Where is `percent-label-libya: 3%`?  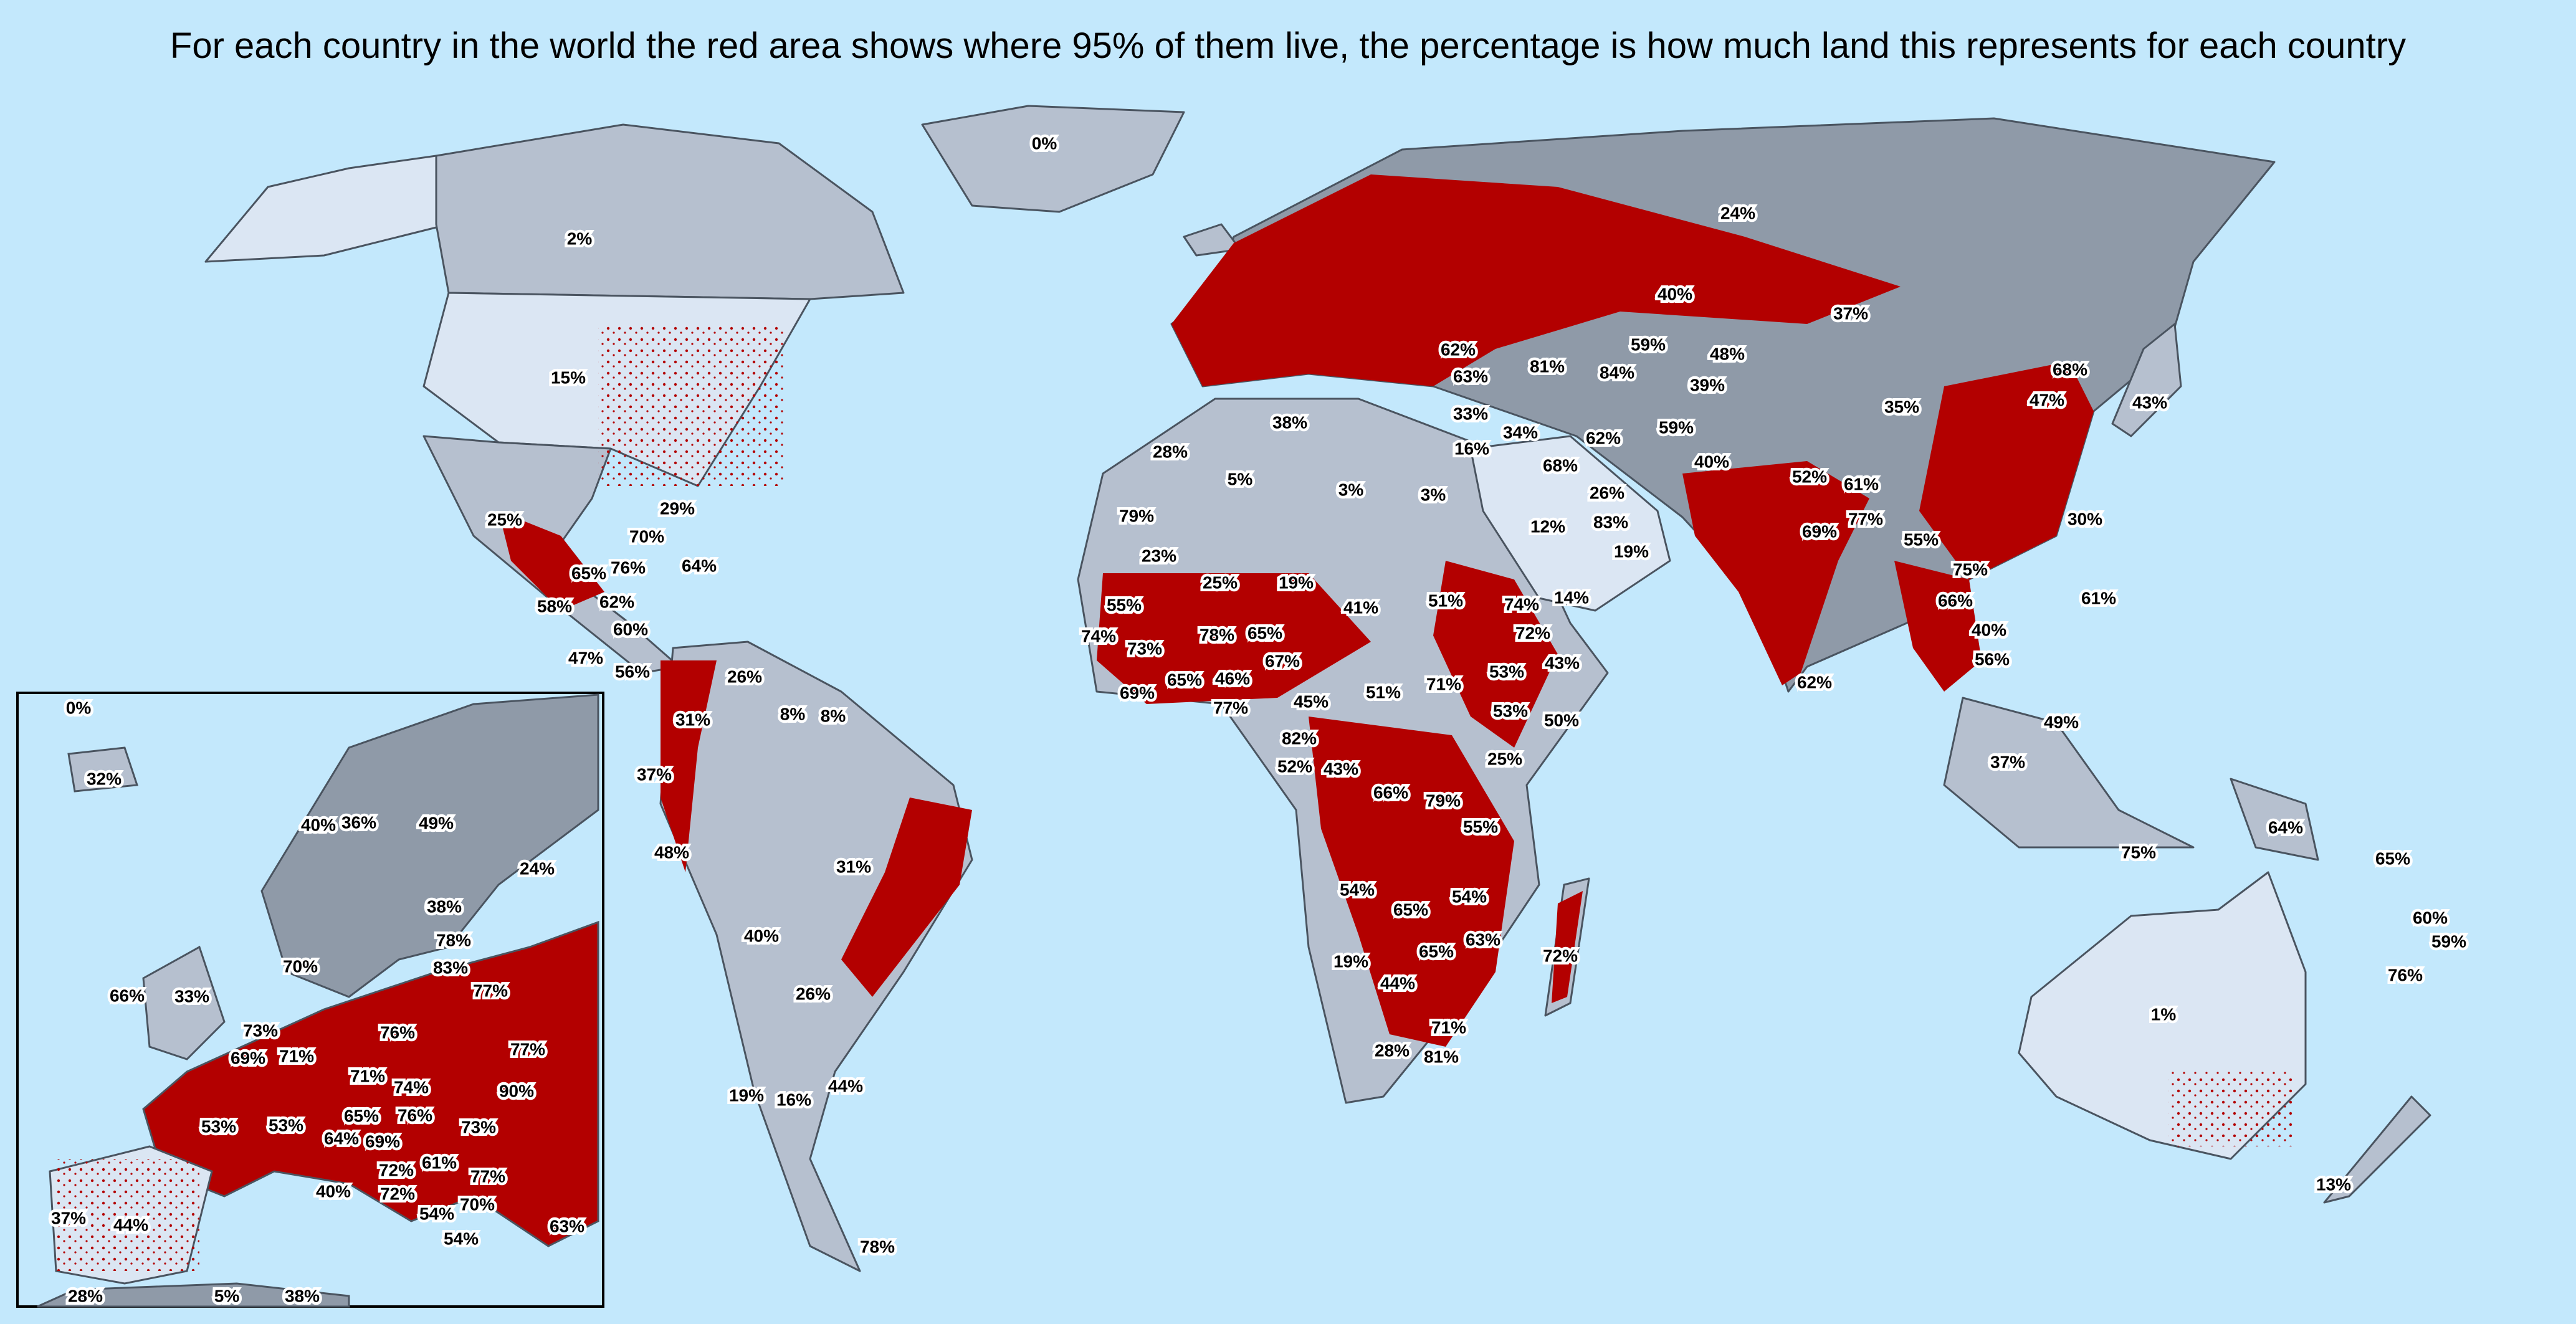 percent-label-libya: 3% is located at coordinates (1351, 489).